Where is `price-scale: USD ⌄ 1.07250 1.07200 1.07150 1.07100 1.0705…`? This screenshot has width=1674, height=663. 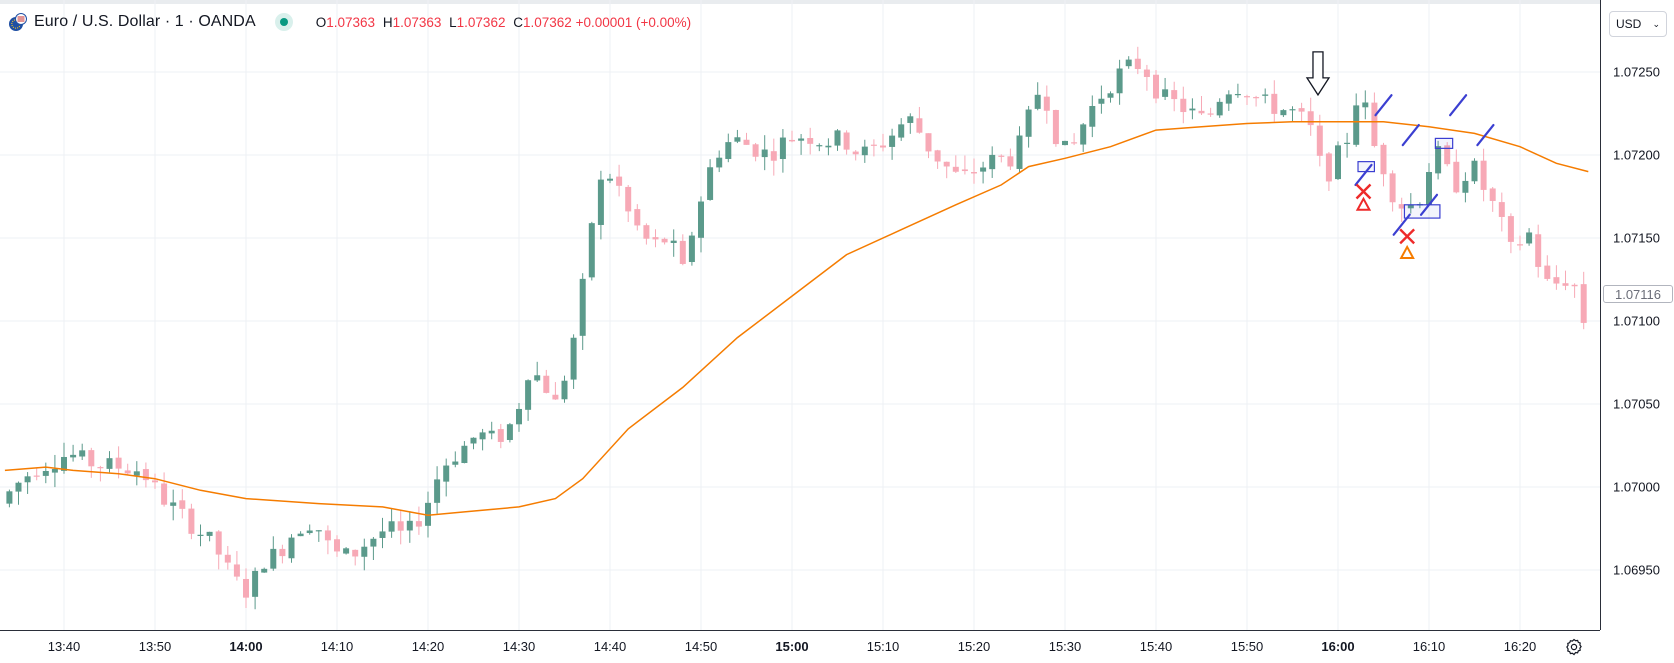
price-scale: USD ⌄ 1.07250 1.07200 1.07150 1.07100 1.0705… is located at coordinates (1637, 315).